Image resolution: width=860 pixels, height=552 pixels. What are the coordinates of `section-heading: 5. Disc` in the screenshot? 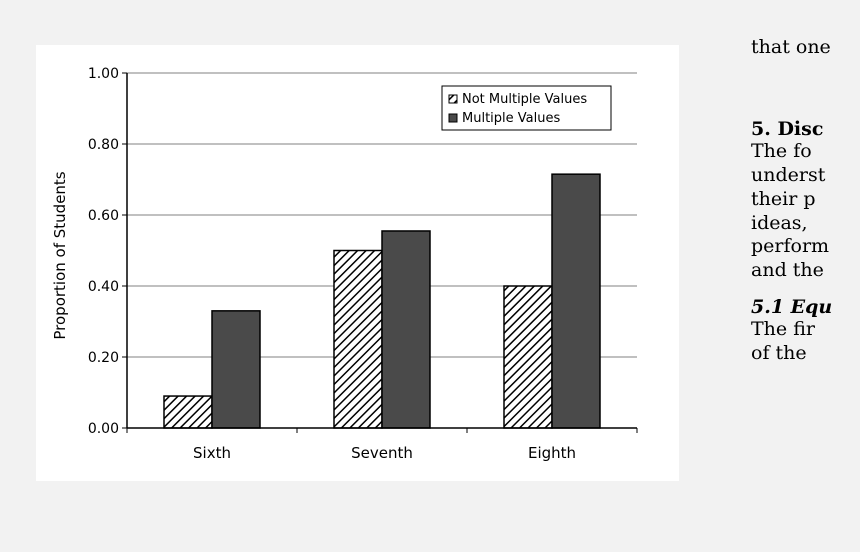 It's located at (787, 129).